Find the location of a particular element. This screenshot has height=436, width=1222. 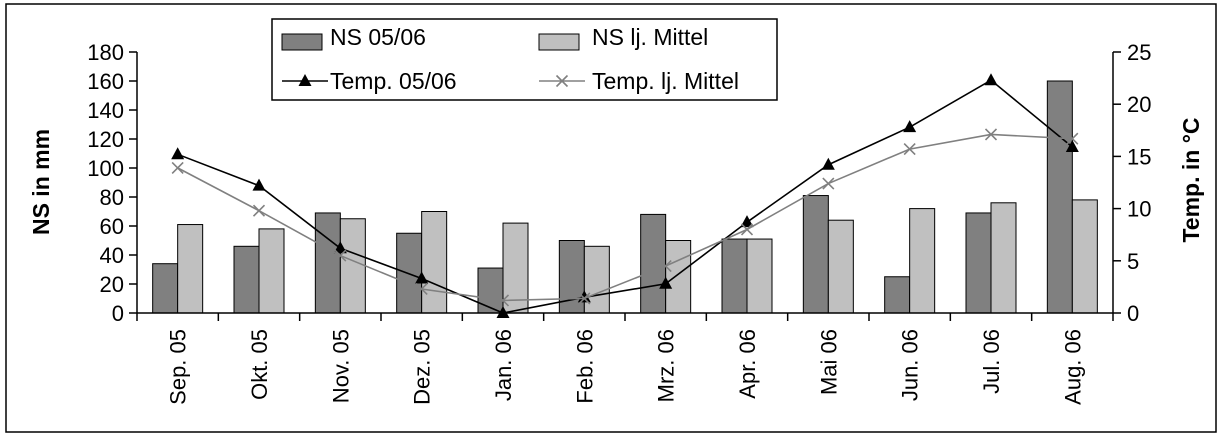

y-tick-label: 80 is located at coordinates (112, 197).